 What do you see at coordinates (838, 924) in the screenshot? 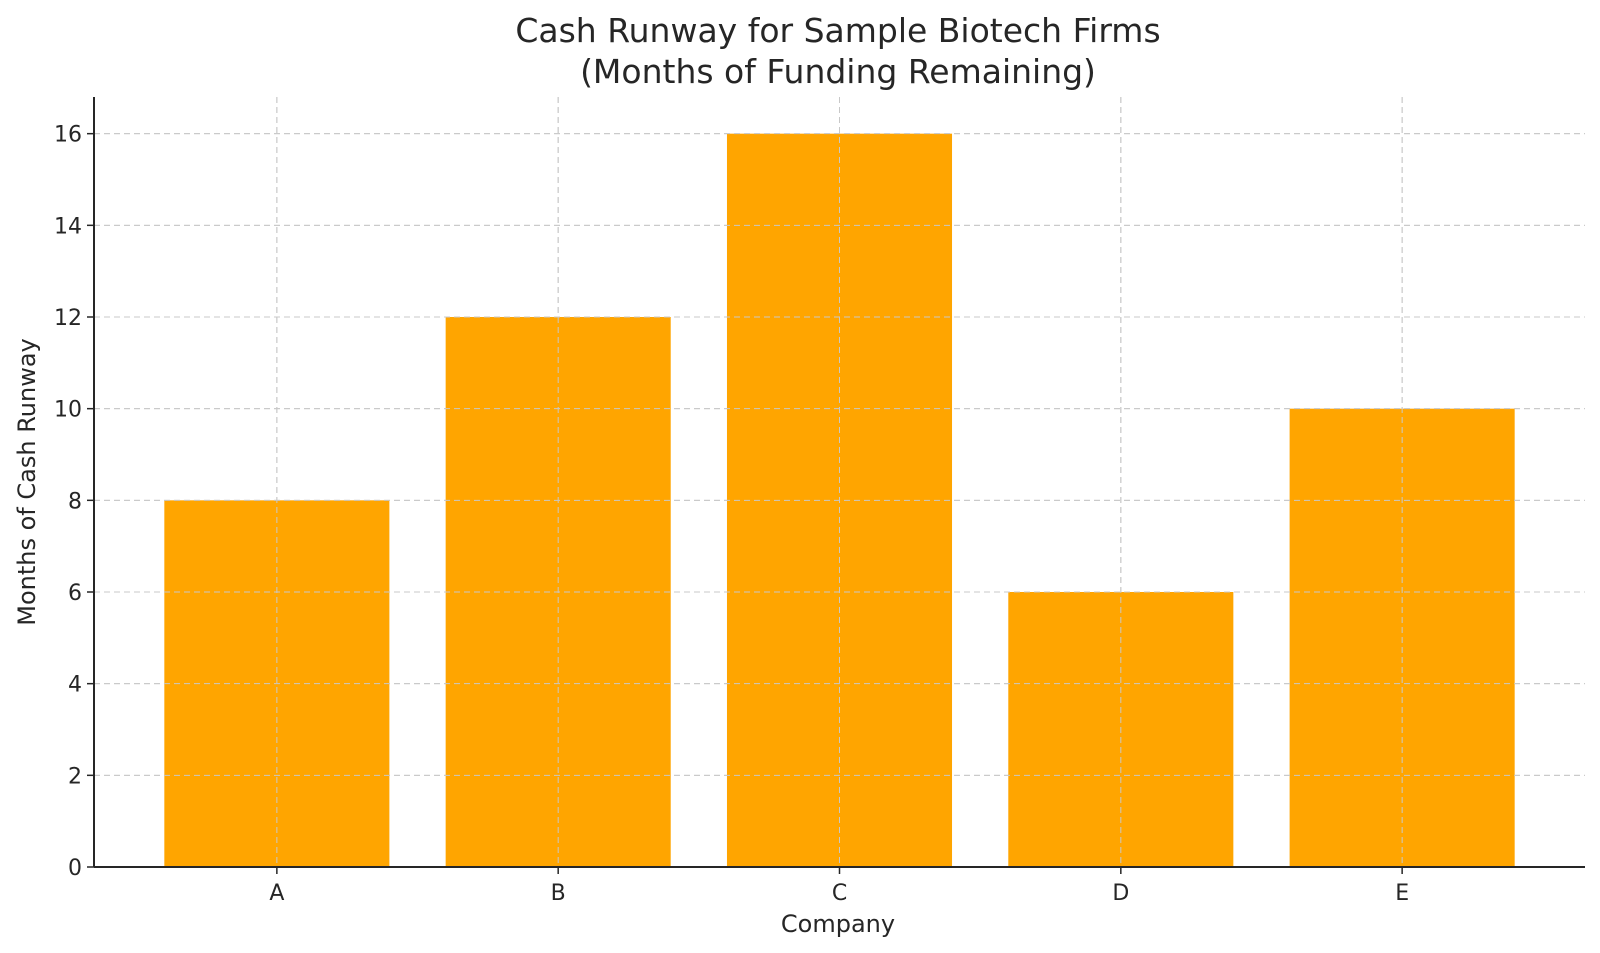
I see `x-axis-label: Company` at bounding box center [838, 924].